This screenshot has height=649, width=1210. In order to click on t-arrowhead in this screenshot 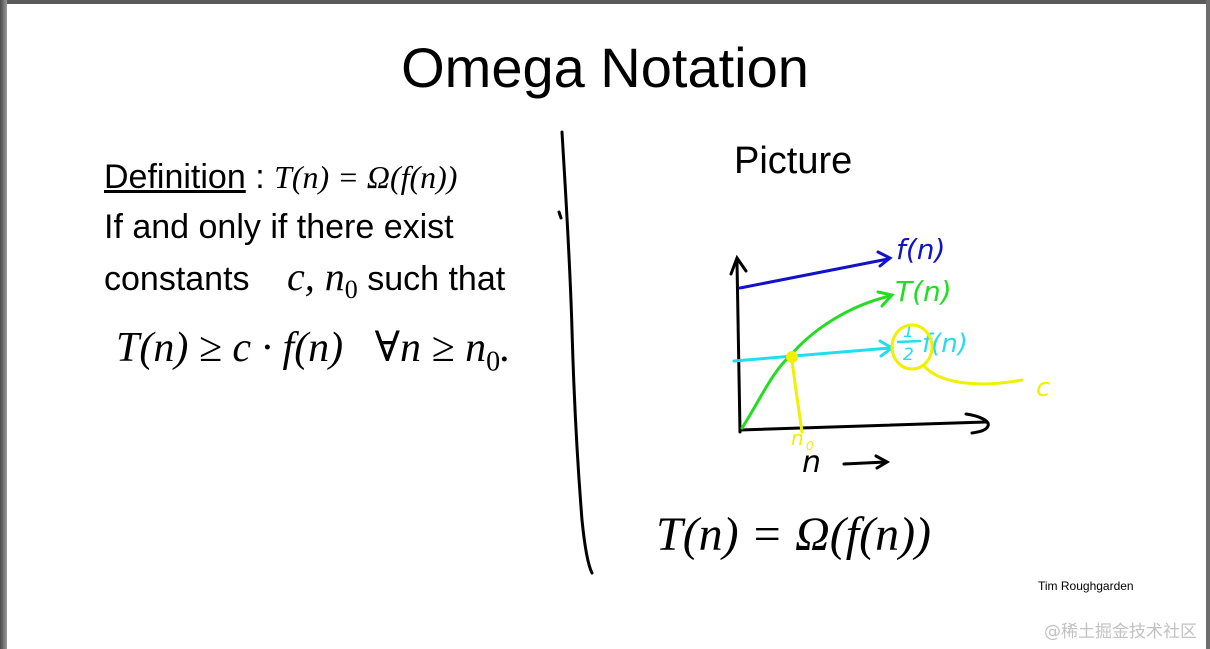, I will do `click(885, 299)`.